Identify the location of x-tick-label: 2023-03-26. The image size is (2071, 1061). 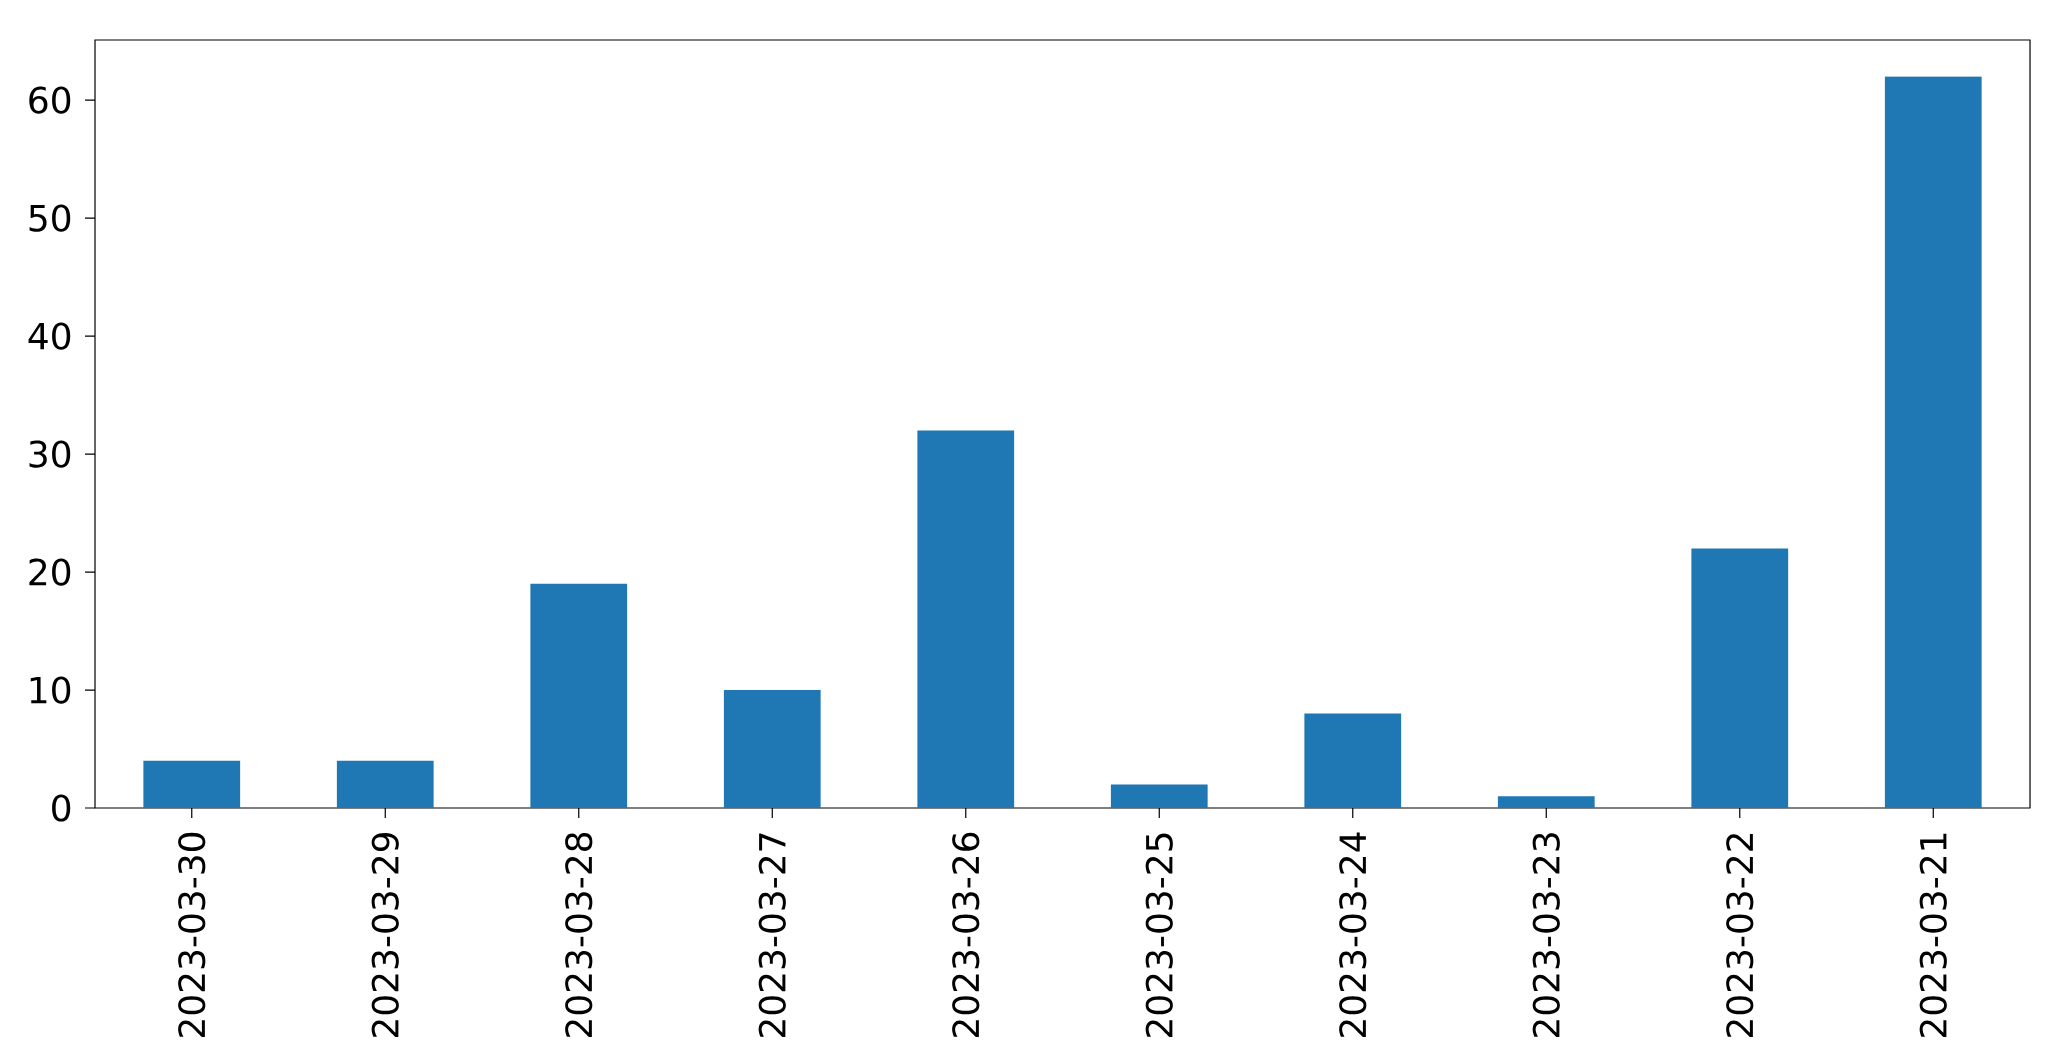
(966, 934).